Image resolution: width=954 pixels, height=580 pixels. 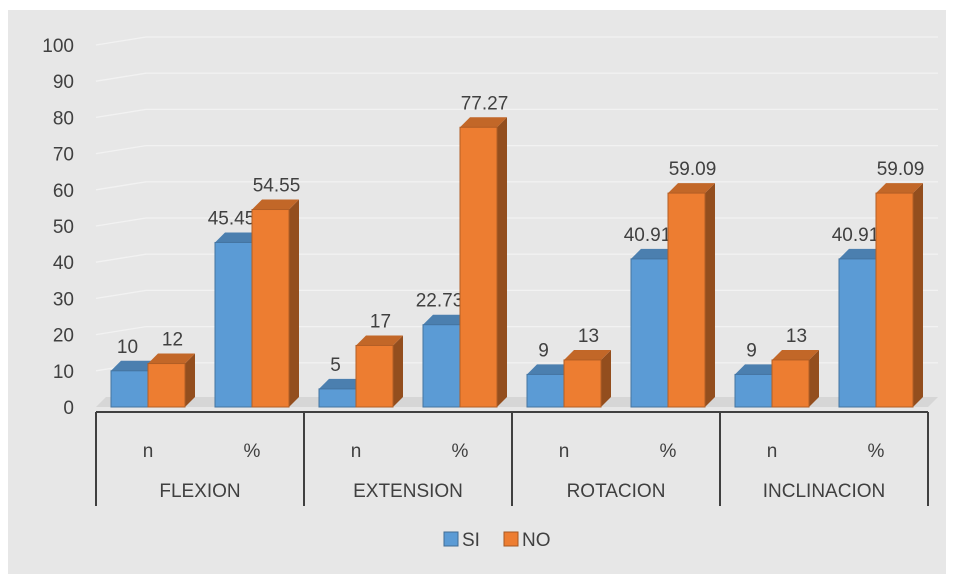 What do you see at coordinates (335, 365) in the screenshot?
I see `data-label: 5` at bounding box center [335, 365].